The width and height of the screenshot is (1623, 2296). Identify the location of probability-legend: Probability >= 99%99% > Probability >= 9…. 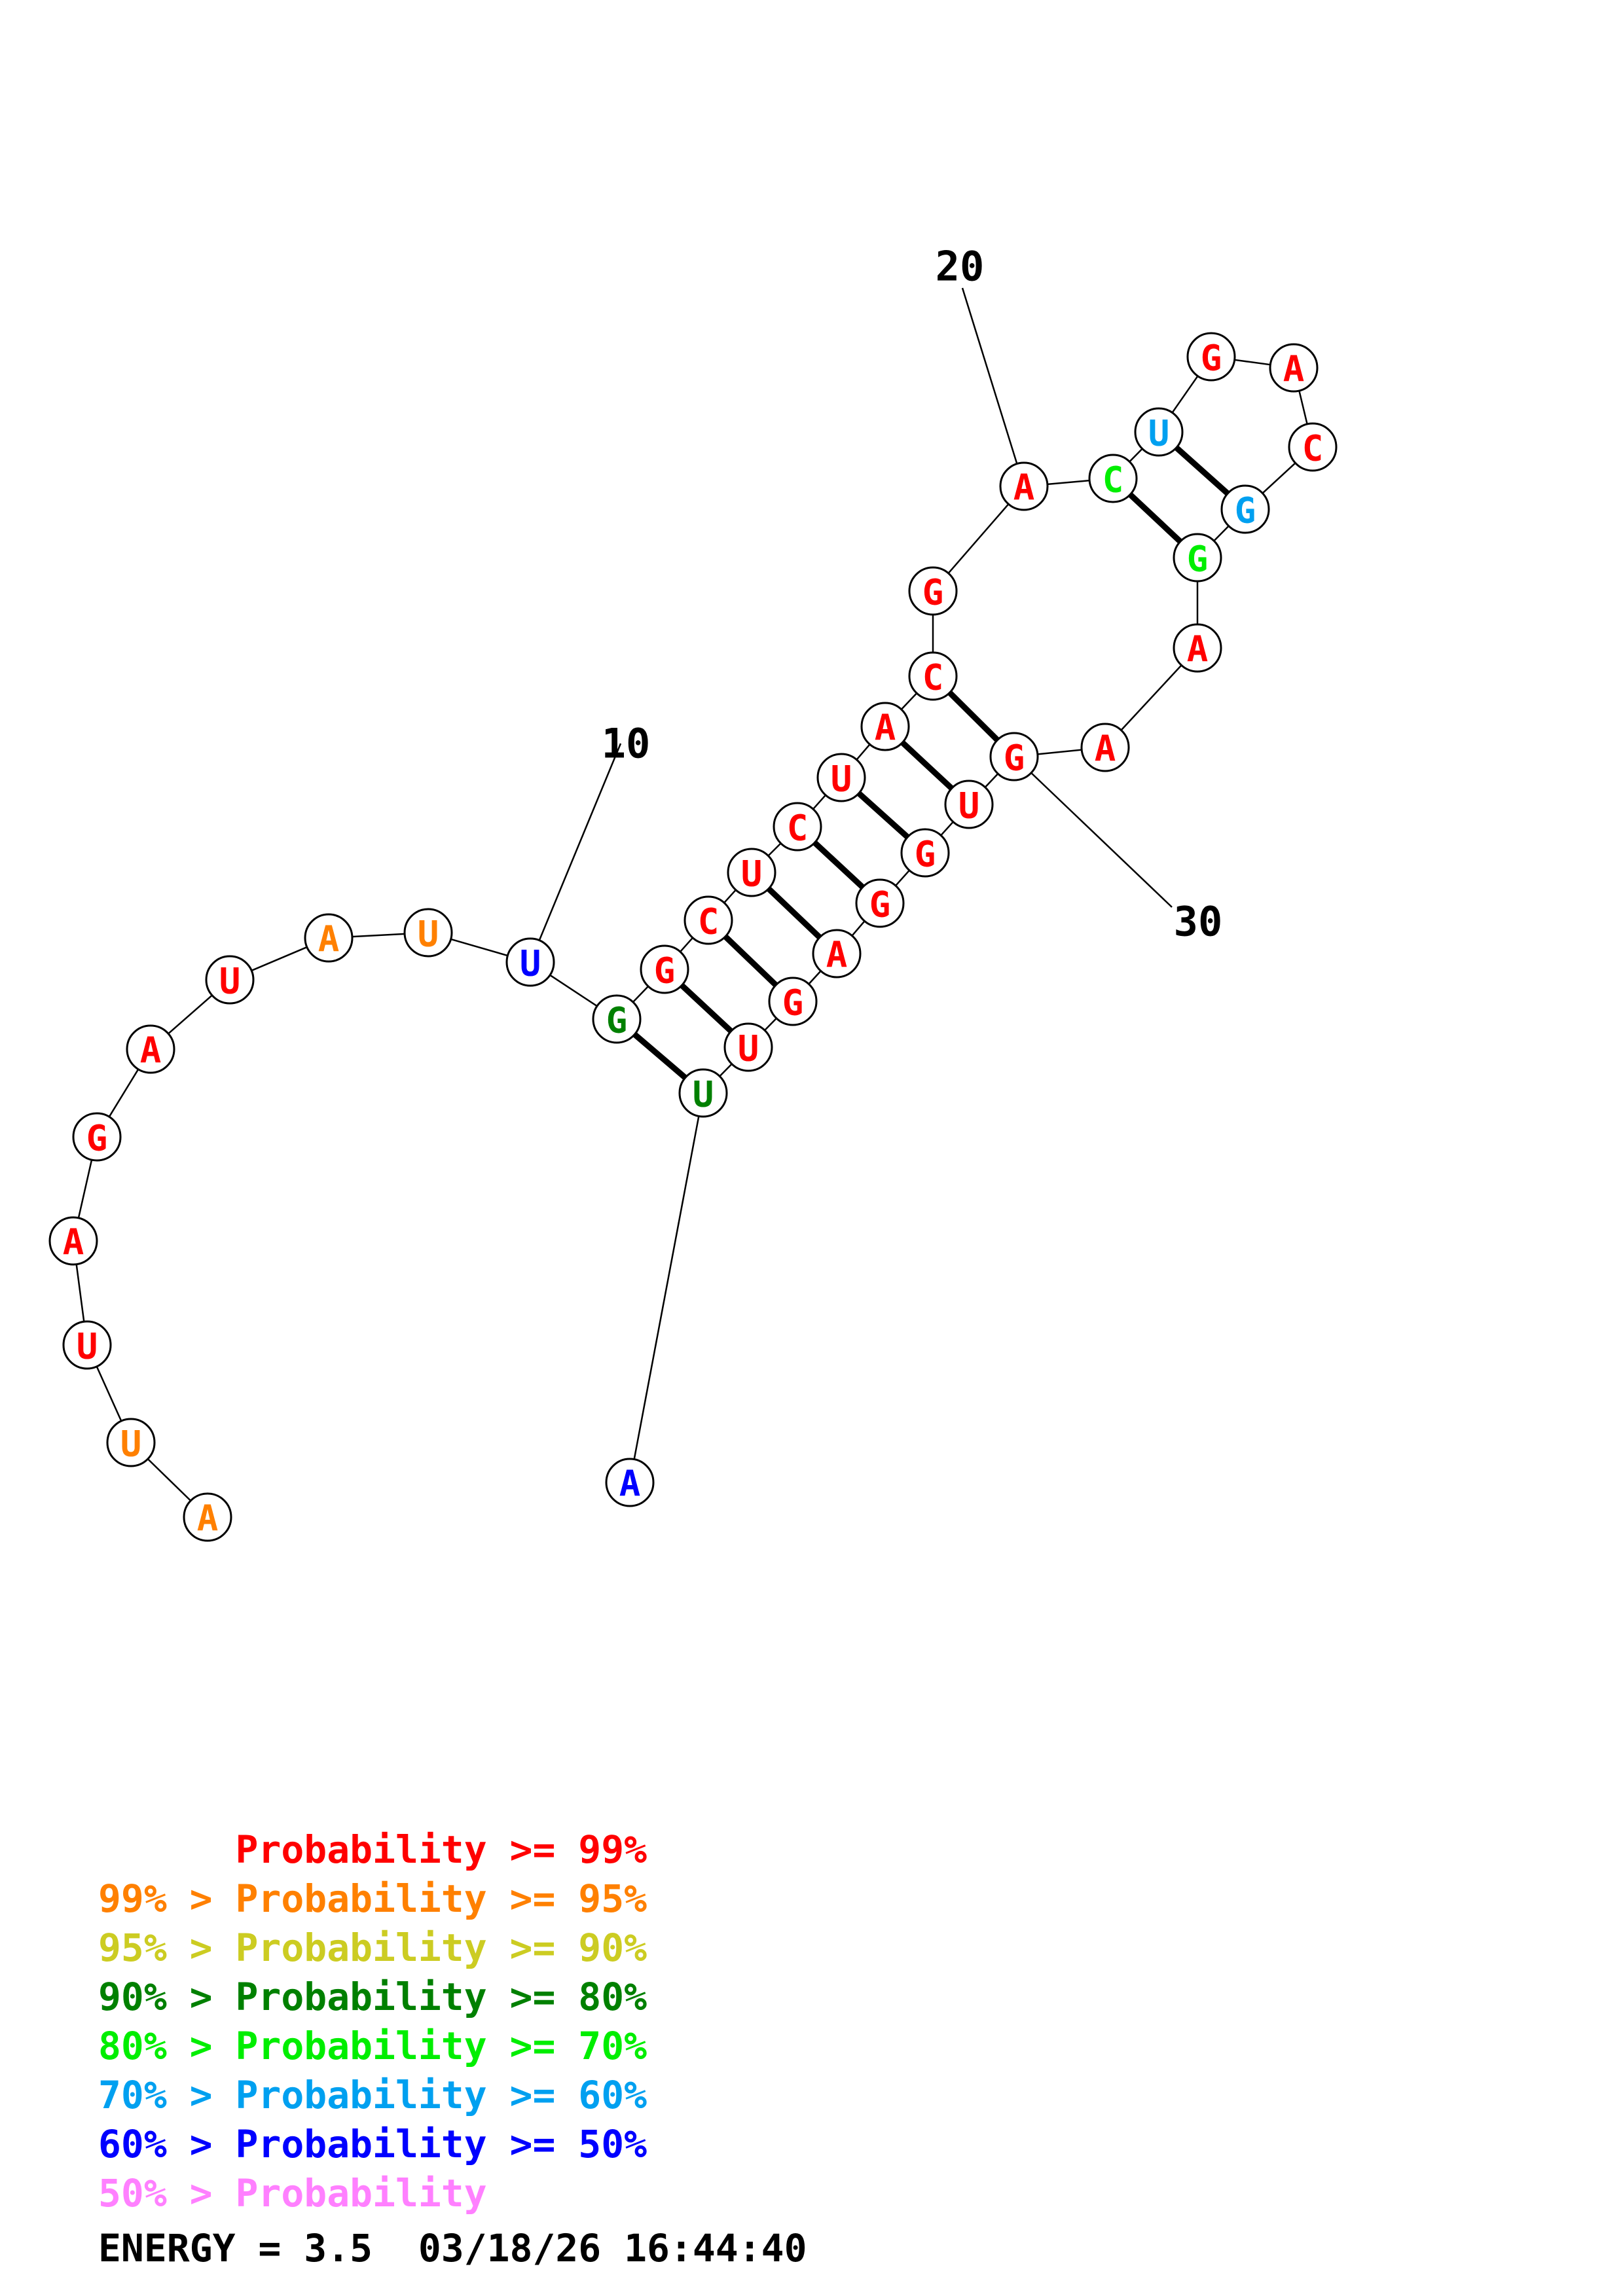
(372, 2021).